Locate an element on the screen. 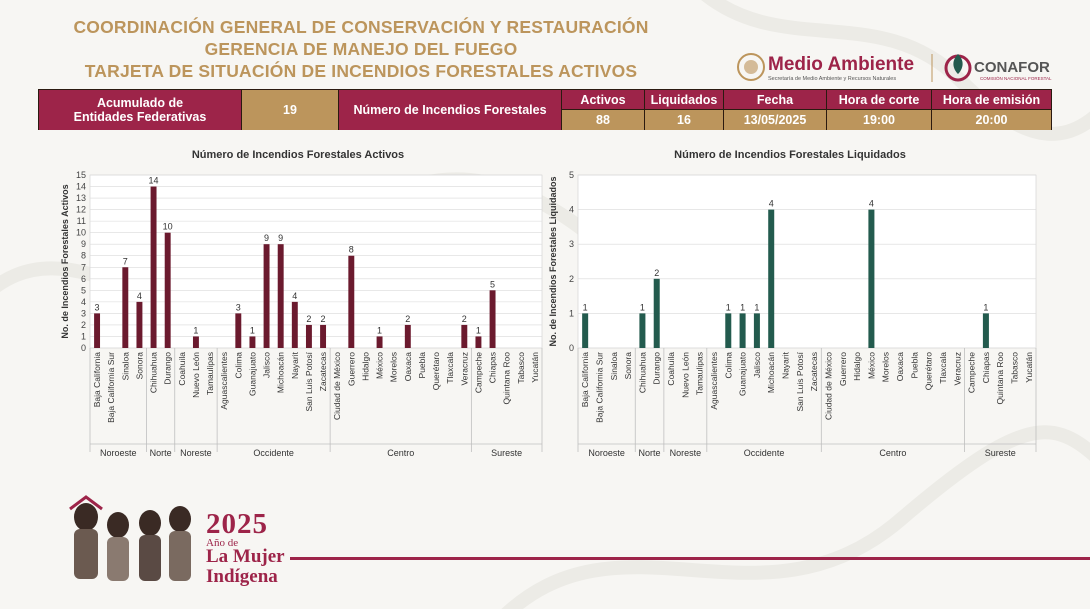  x-tick-label: Tlaxcala is located at coordinates (450, 368).